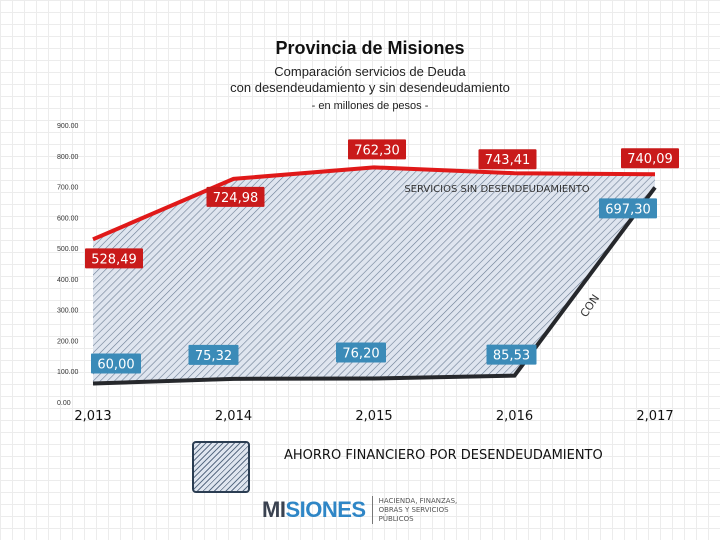 This screenshot has height=540, width=720. What do you see at coordinates (443, 455) in the screenshot?
I see `legend-label: AHORRO FINANCIERO POR DESENDEUDAMIENTO` at bounding box center [443, 455].